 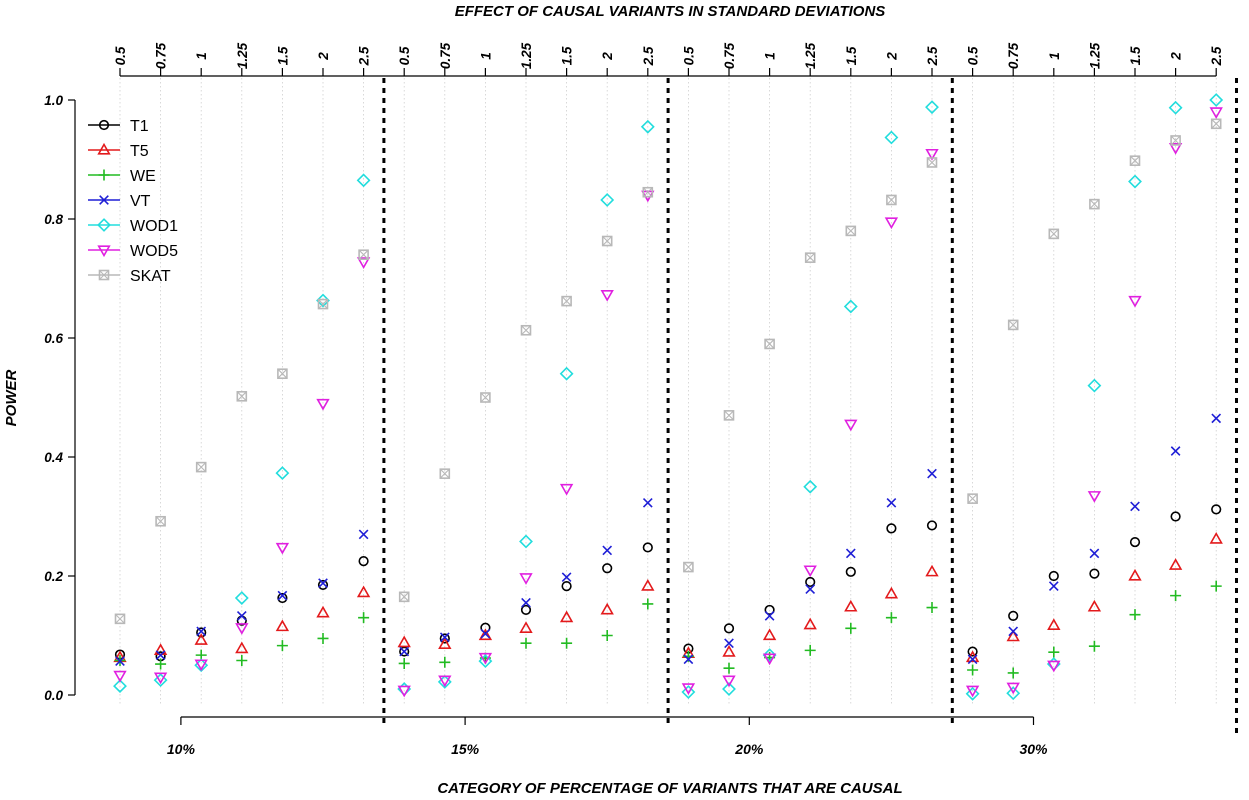 I want to click on legend-entry: WOD5, so click(x=133, y=251).